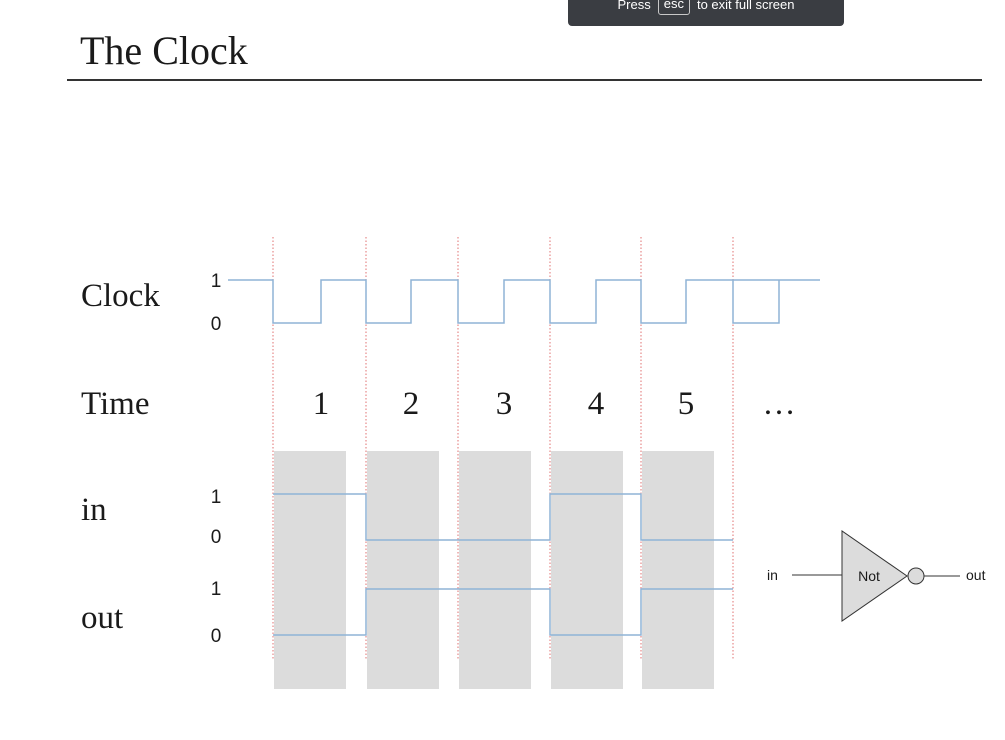 The image size is (1005, 740). I want to click on gate-input-label: in, so click(772, 575).